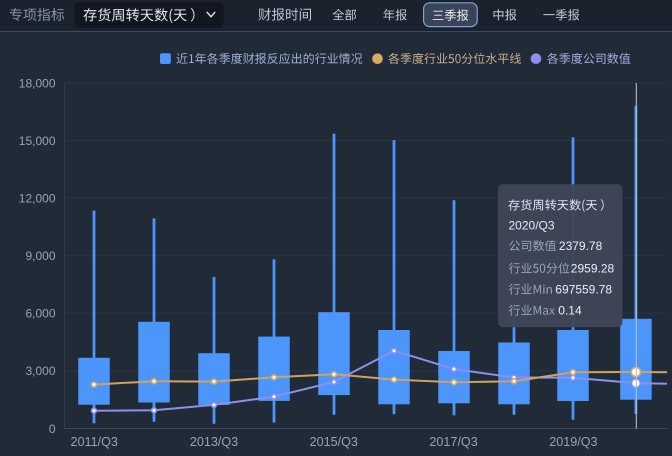 The height and width of the screenshot is (456, 672). I want to click on svg-text: 6,000, so click(40, 314).